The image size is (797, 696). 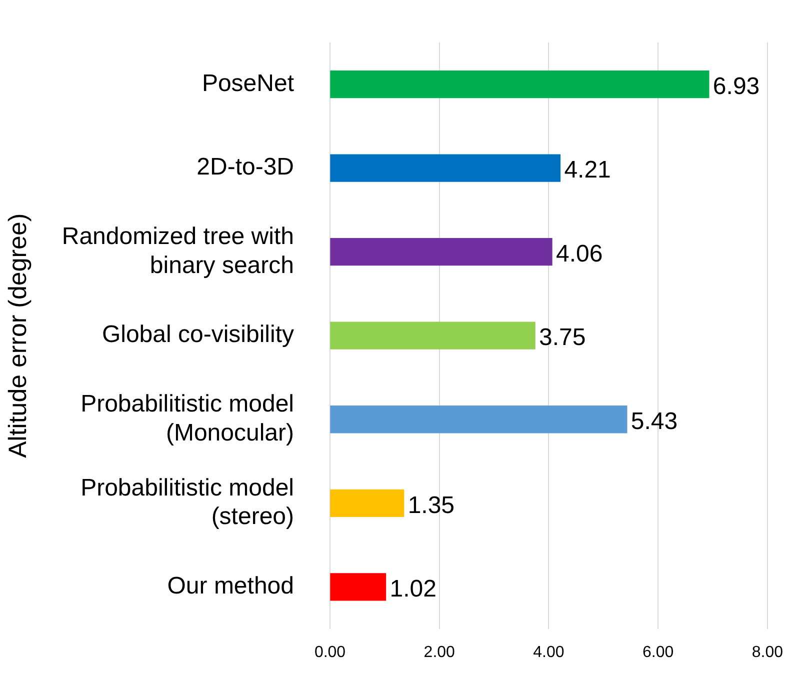 I want to click on data-label: 4.21, so click(x=587, y=170).